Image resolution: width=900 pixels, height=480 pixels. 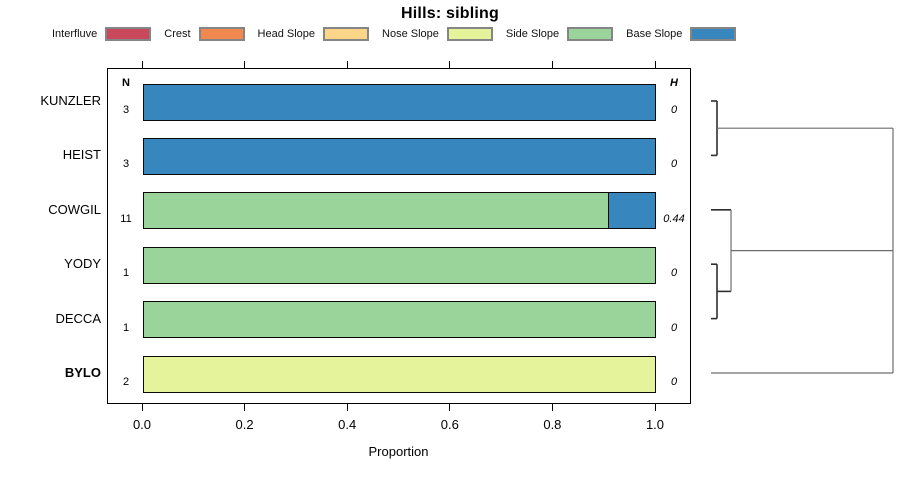 I want to click on legend-item: Head Slope, so click(x=314, y=34).